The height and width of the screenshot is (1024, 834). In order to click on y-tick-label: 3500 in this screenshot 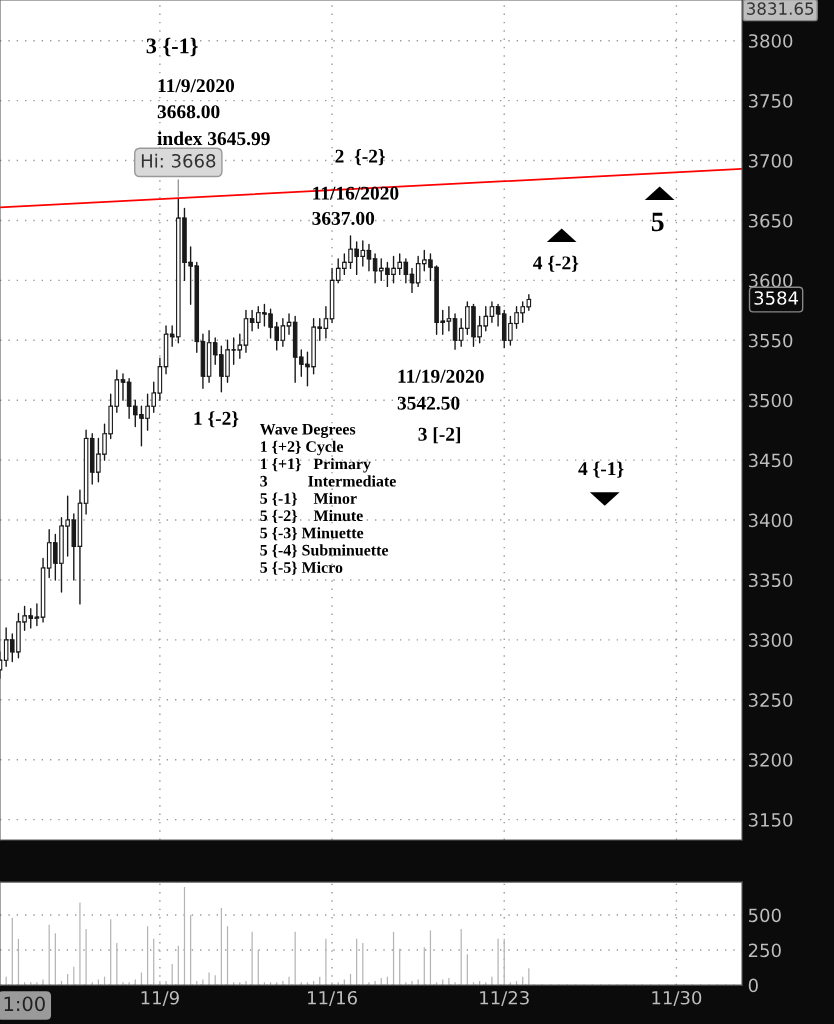, I will do `click(770, 400)`.